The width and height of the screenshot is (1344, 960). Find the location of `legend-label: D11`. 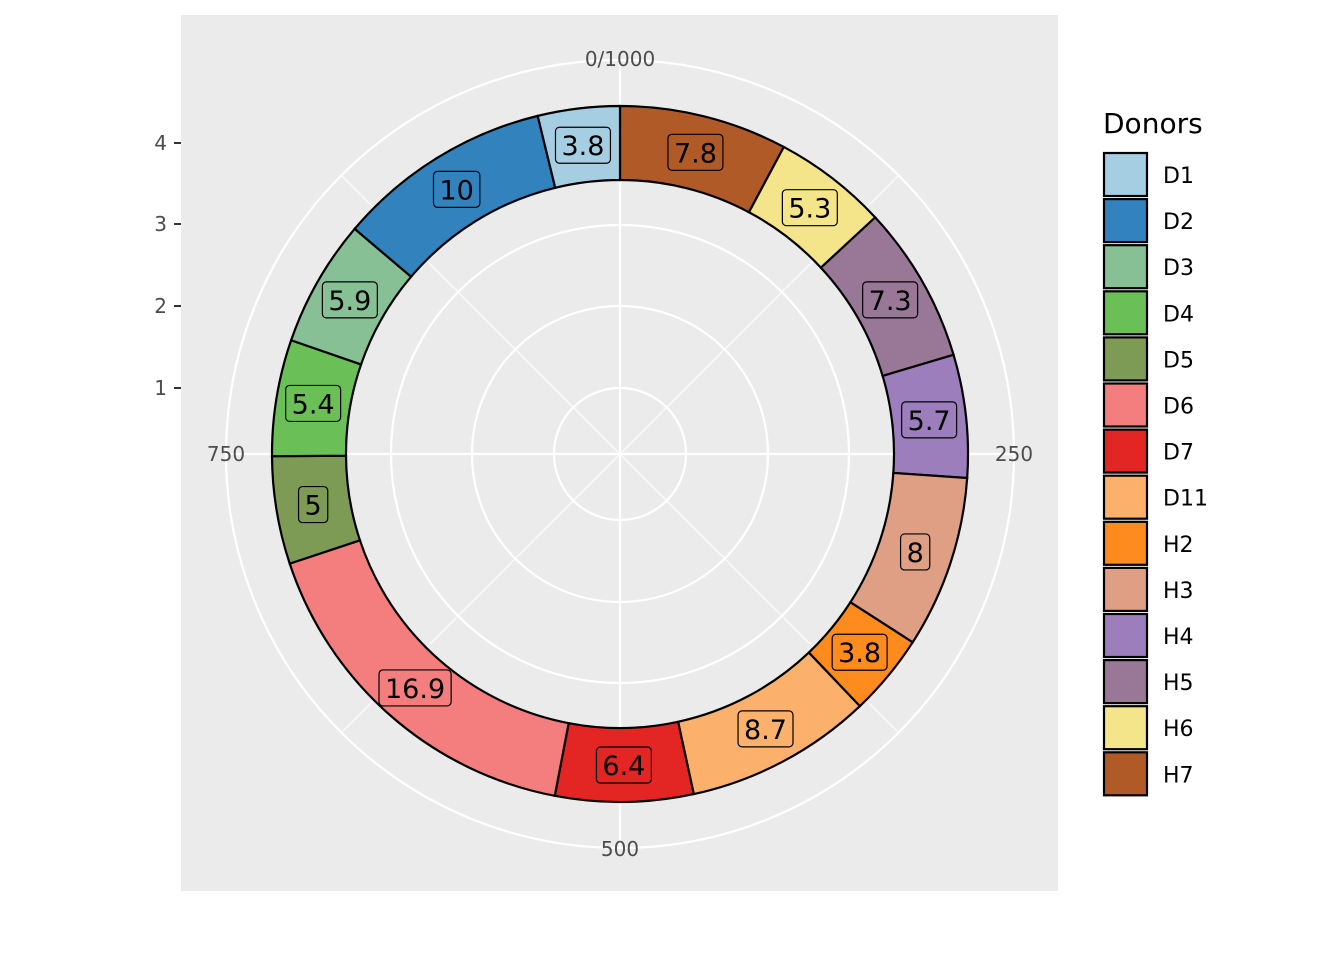

legend-label: D11 is located at coordinates (1185, 499).